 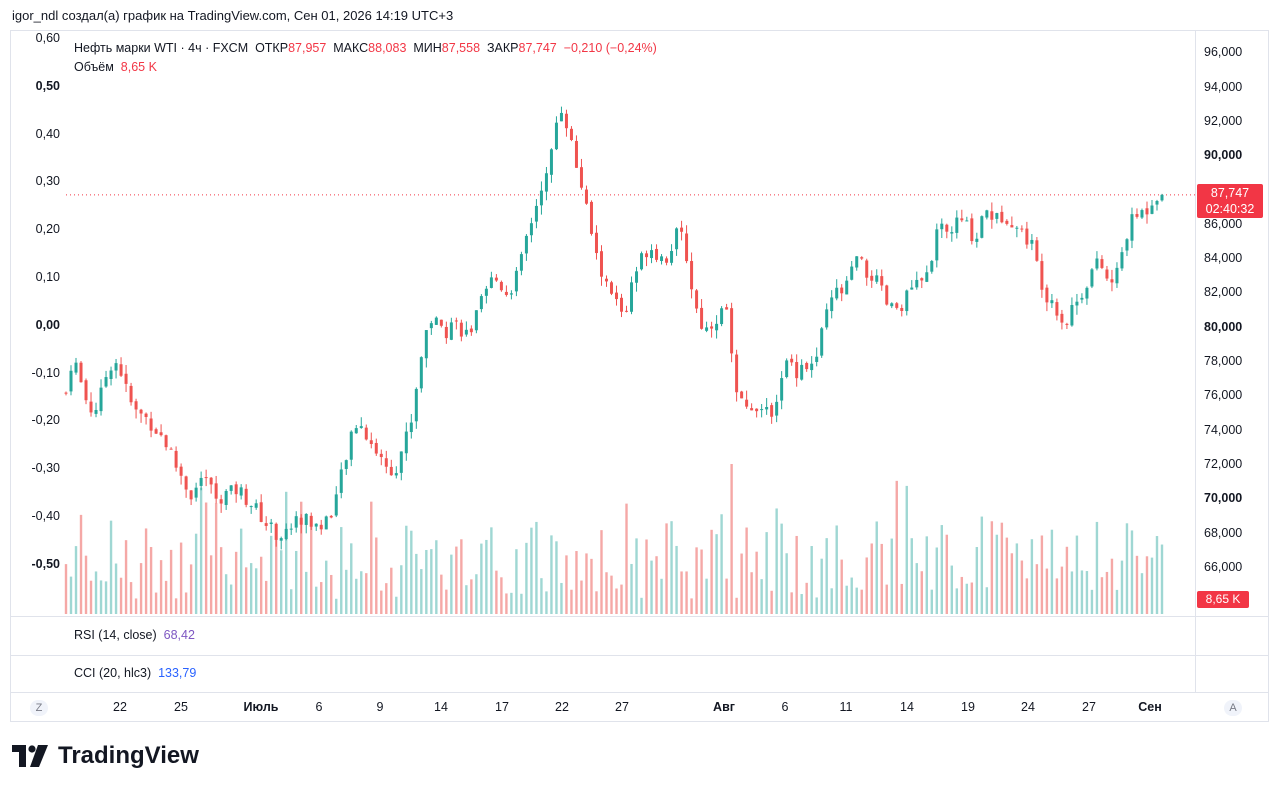 I want to click on volume-legend: Объём 8,65 K, so click(x=115, y=67).